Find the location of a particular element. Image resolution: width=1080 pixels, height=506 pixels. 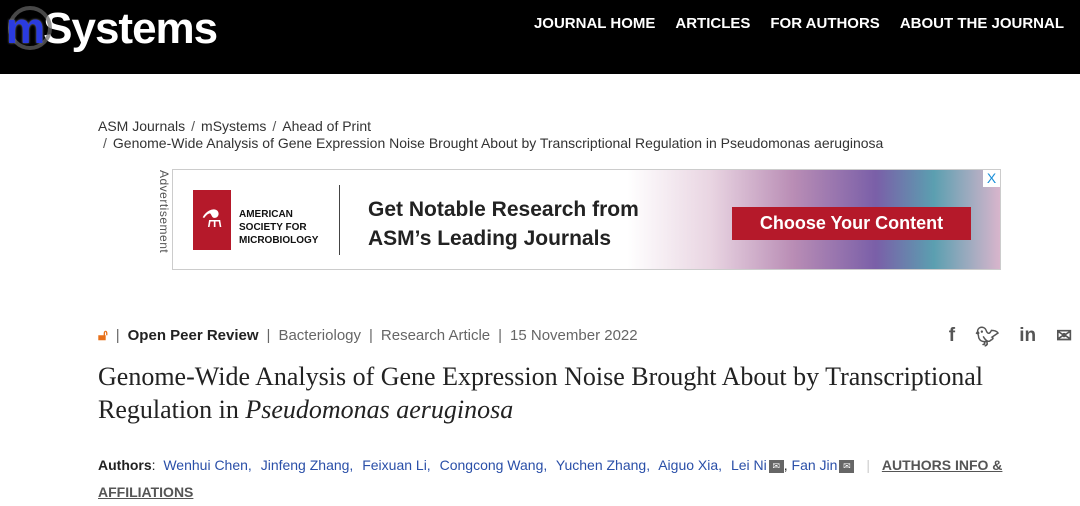

authors-info-link: AUTHORS INFO & AFFILIATIONS is located at coordinates (550, 478).